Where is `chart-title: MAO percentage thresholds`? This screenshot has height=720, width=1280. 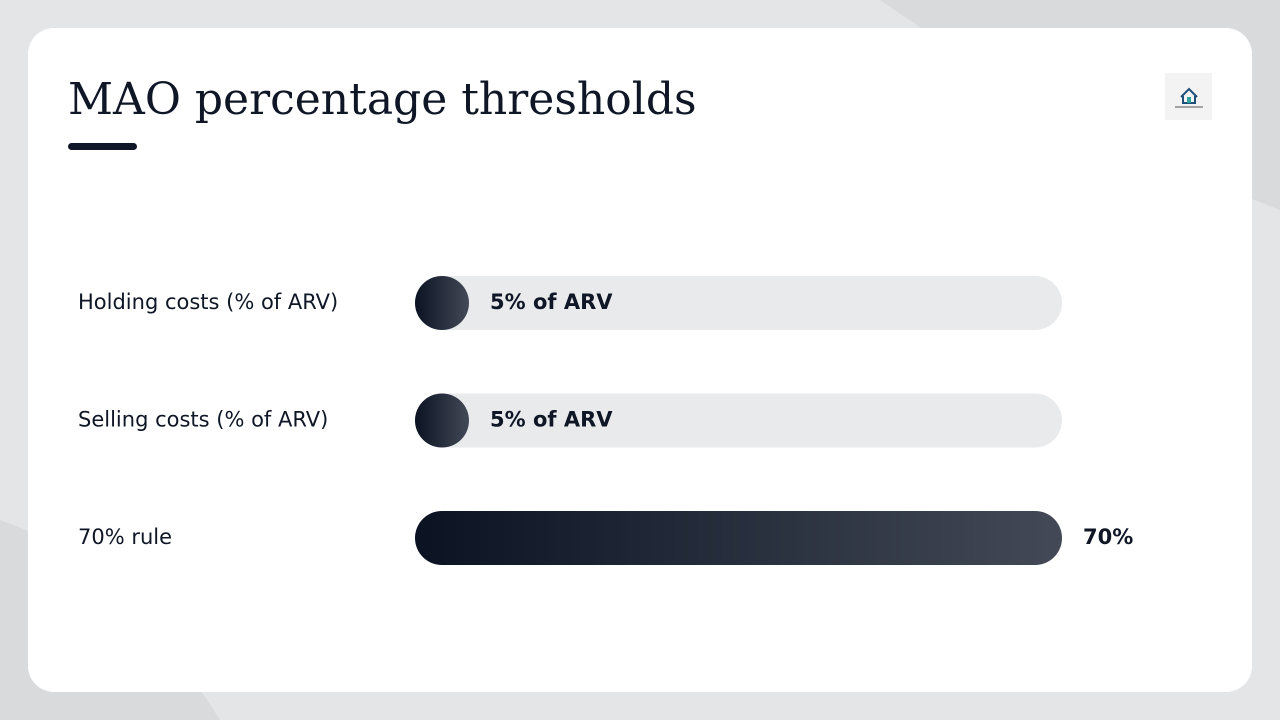
chart-title: MAO percentage thresholds is located at coordinates (382, 99).